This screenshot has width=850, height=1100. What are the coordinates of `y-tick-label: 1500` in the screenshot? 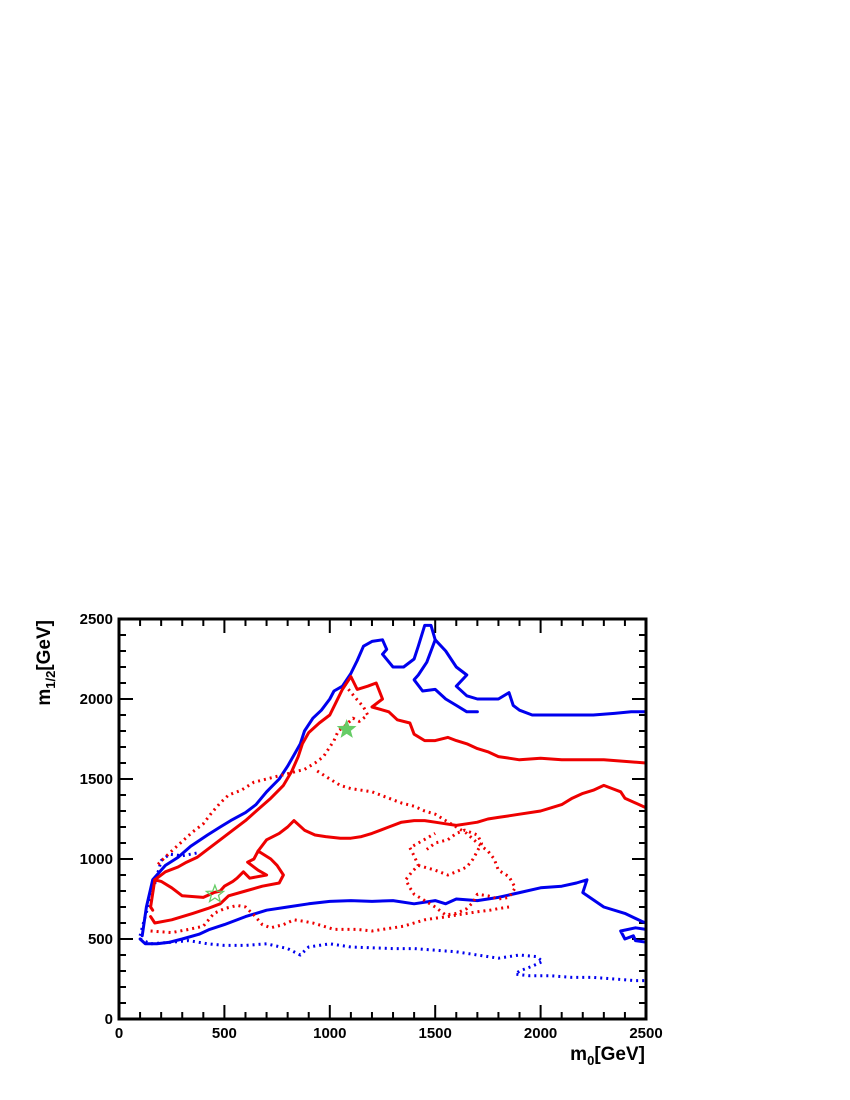 It's located at (96, 779).